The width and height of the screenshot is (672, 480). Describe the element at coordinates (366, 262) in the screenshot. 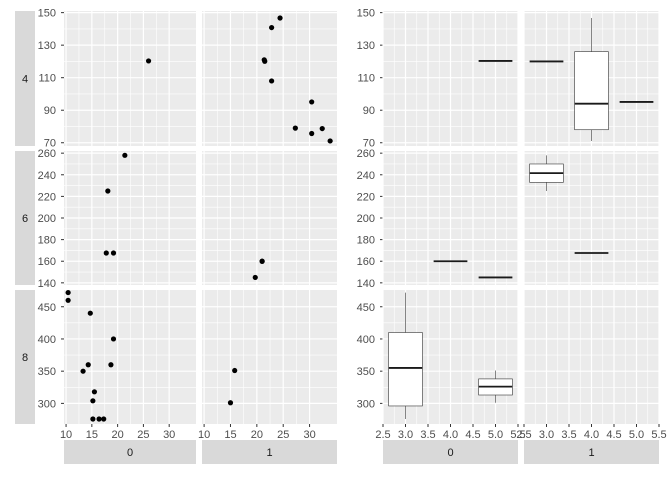

I see `y-tick-label: 160` at that location.